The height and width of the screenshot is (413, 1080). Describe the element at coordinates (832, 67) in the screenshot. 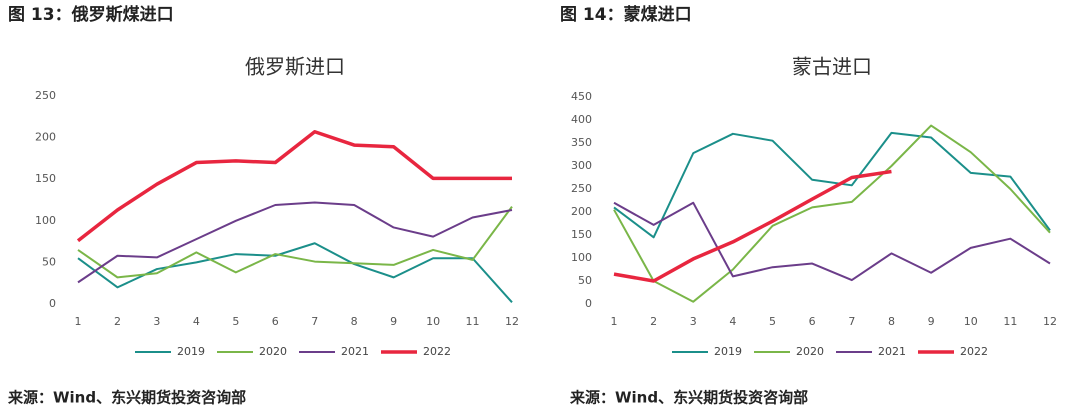

I see `chart-title: 蒙古进口` at that location.